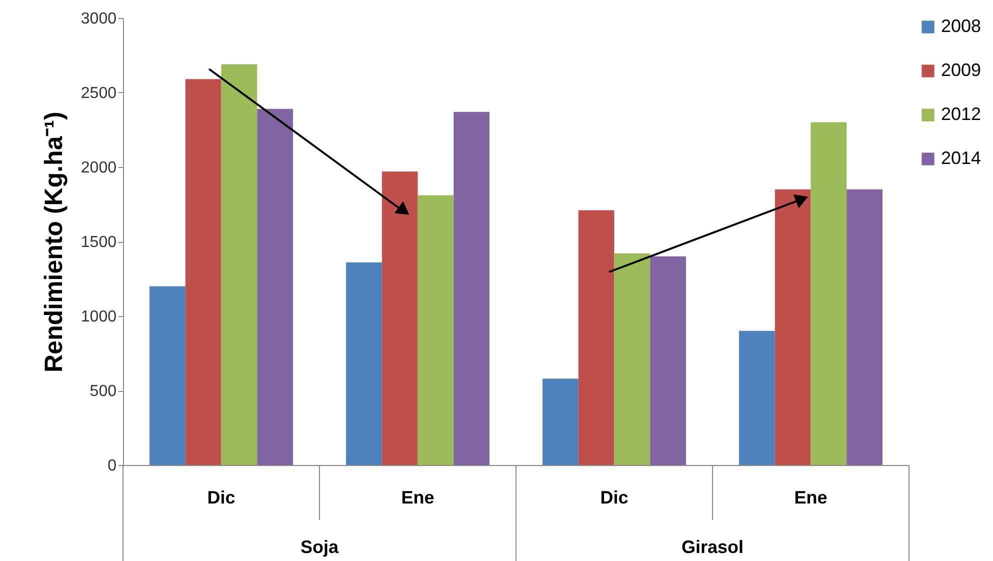 The image size is (993, 561). I want to click on legend-label: 2009, so click(961, 70).